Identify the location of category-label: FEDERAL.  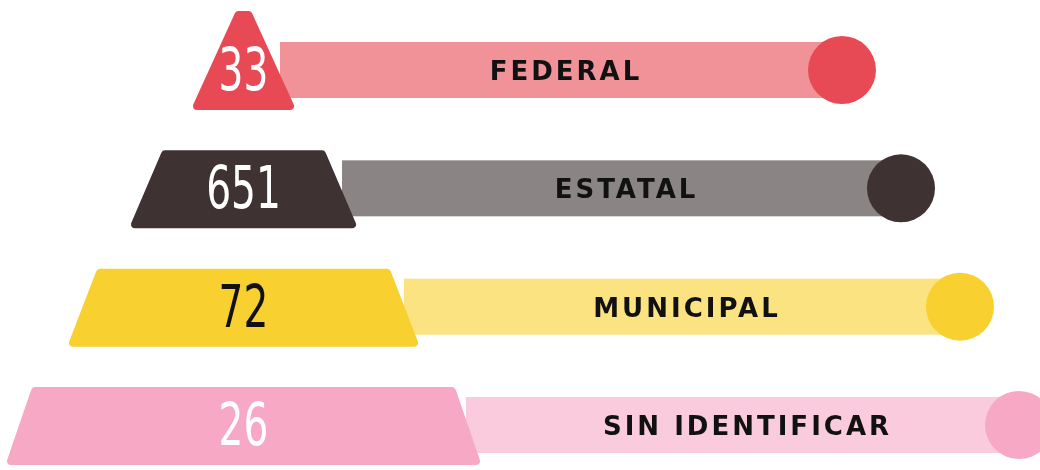
(566, 71).